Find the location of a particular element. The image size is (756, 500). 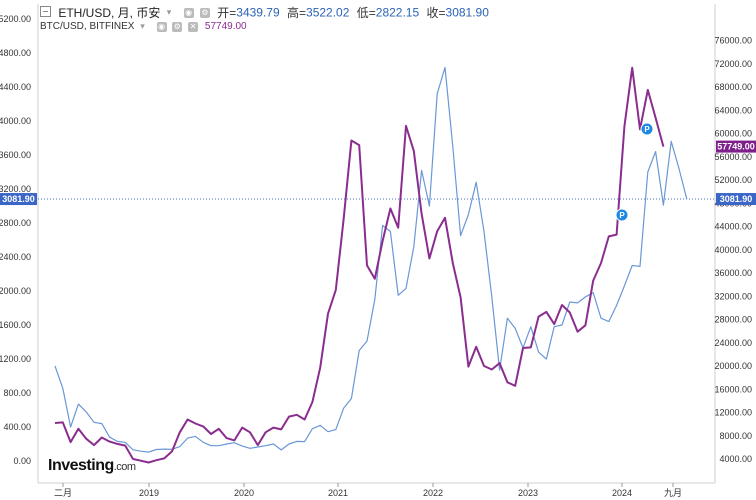

right-tick-label: 76000.00 is located at coordinates (733, 41).